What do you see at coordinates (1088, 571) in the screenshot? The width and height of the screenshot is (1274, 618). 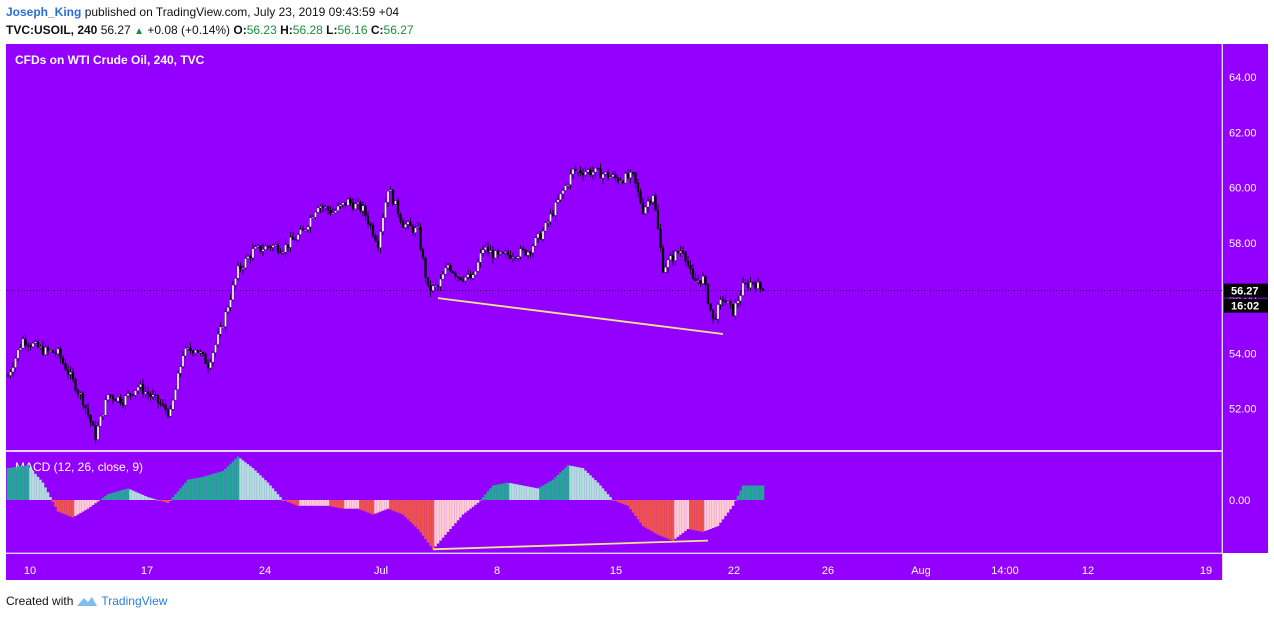 I see `time-tick-label: 12` at bounding box center [1088, 571].